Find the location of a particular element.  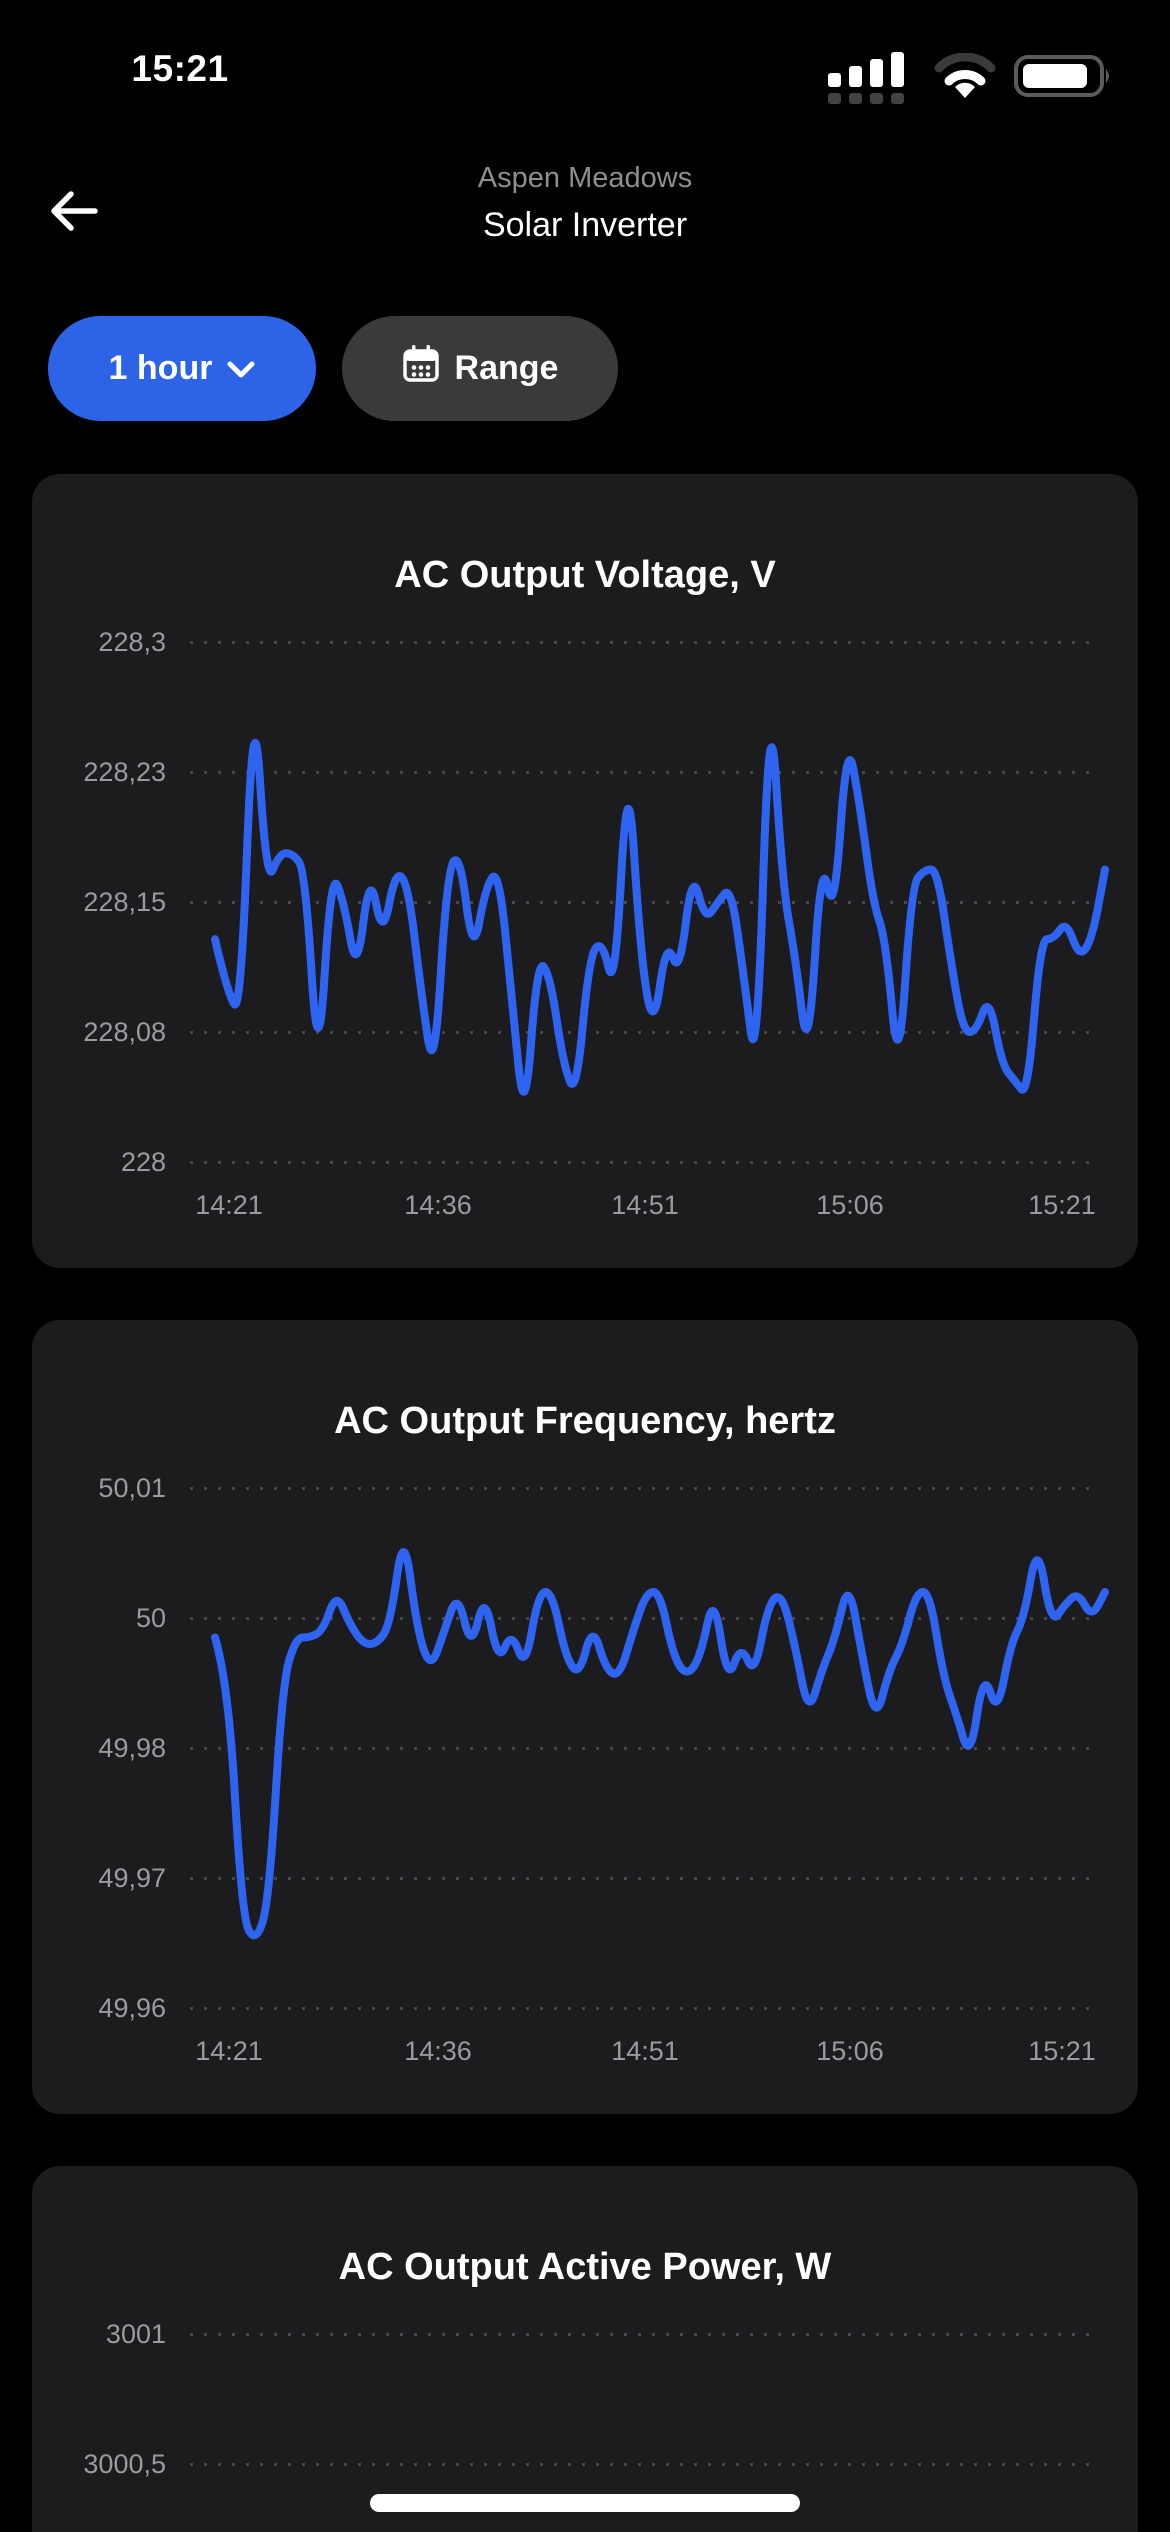

y-tick-label: 3000,5 is located at coordinates (124, 2464).